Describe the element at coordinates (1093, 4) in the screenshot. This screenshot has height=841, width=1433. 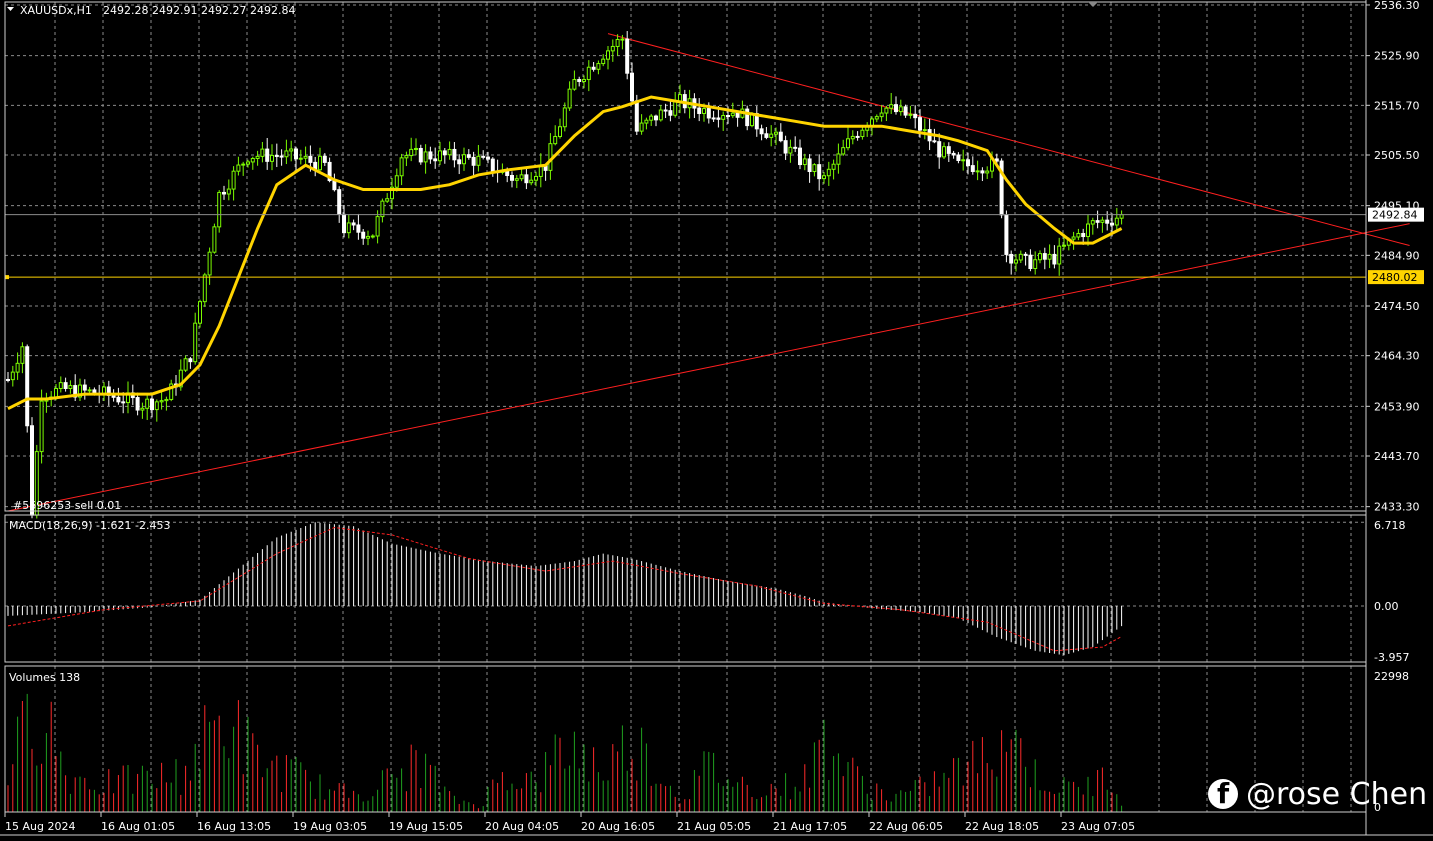
I see `price-scroll-marker` at that location.